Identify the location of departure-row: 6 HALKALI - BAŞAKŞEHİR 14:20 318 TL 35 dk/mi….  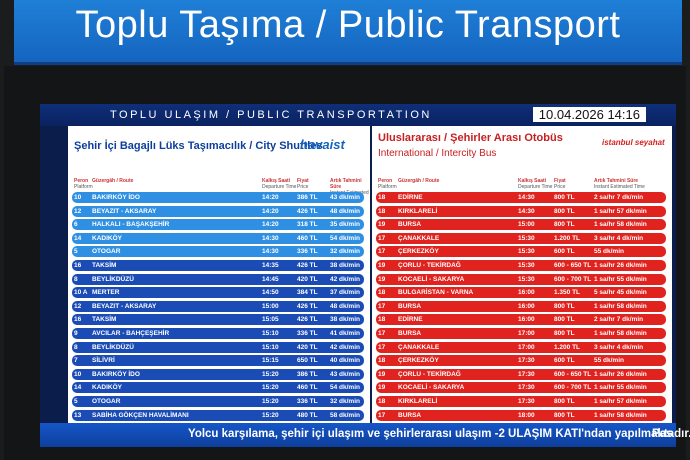
(218, 225).